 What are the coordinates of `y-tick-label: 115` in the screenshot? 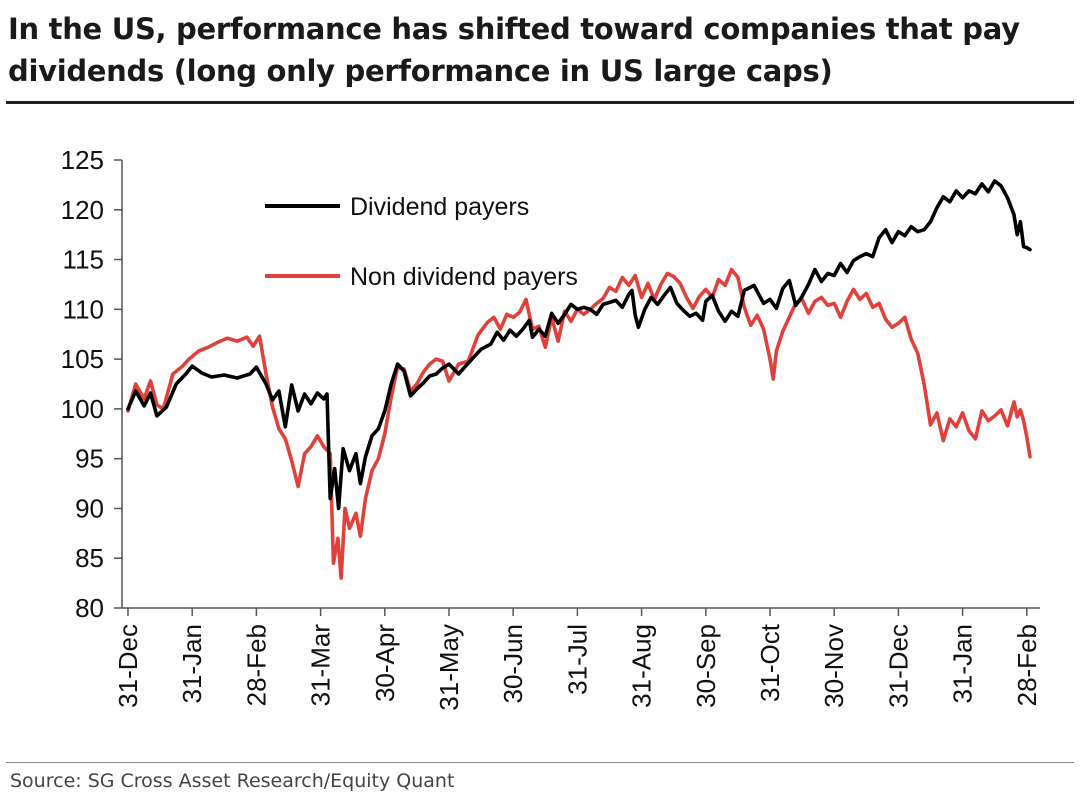 It's located at (83, 260).